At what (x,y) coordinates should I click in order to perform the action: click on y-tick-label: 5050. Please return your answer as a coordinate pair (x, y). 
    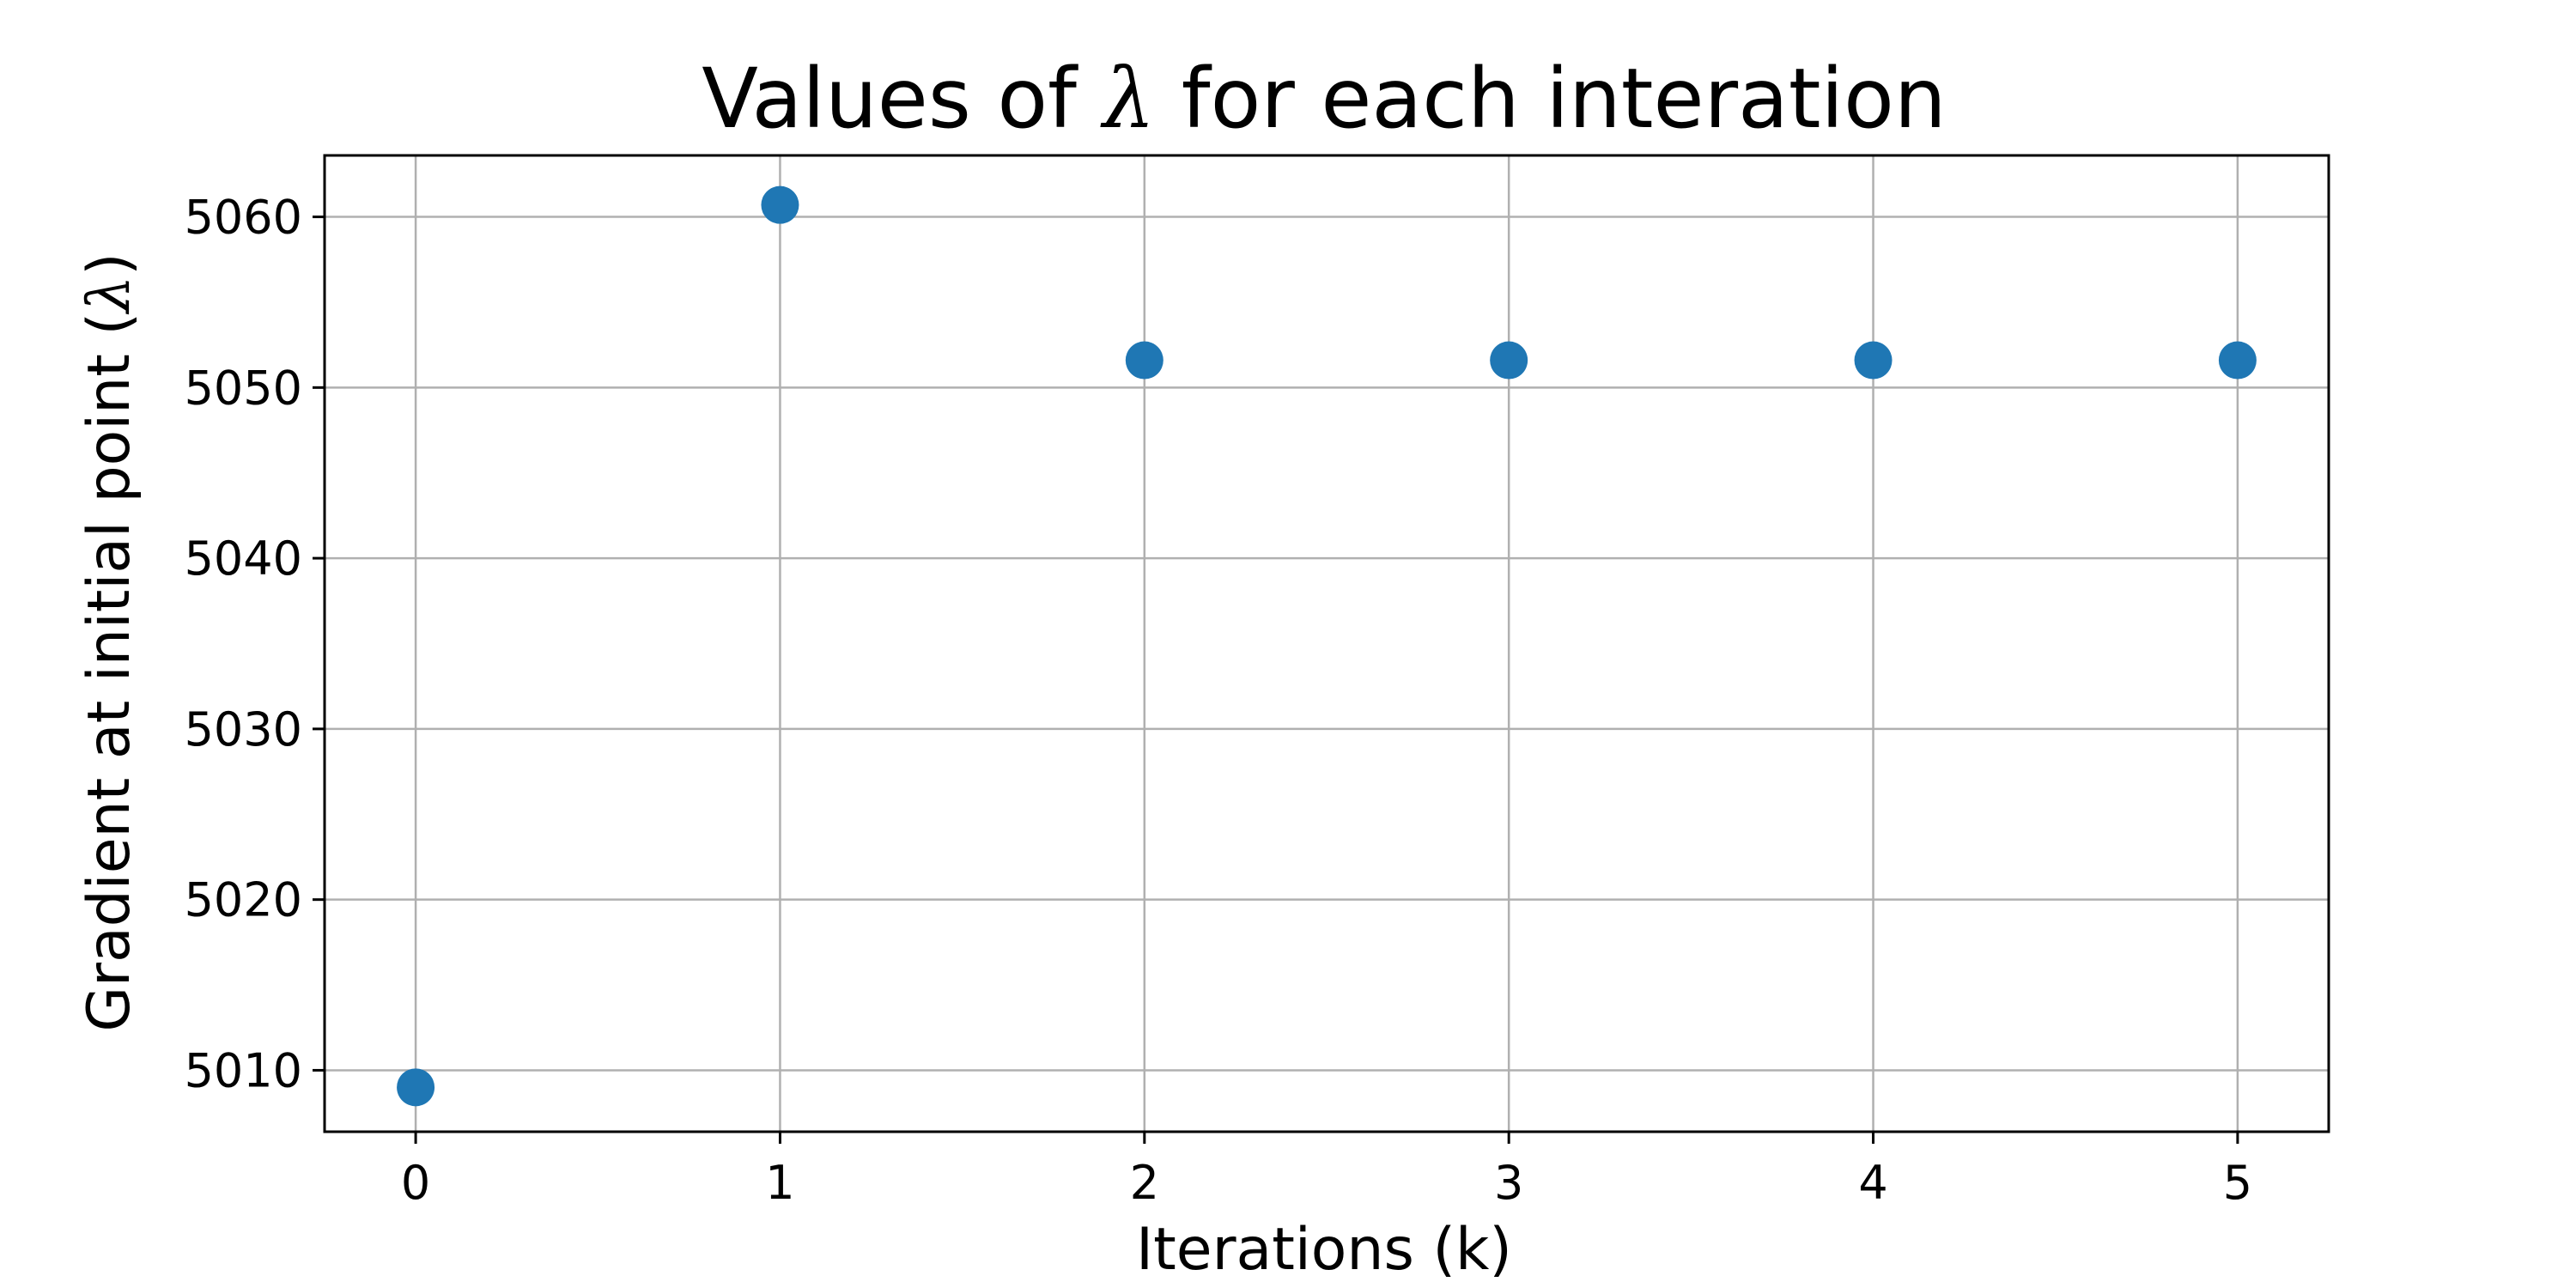
    Looking at the image, I should click on (243, 388).